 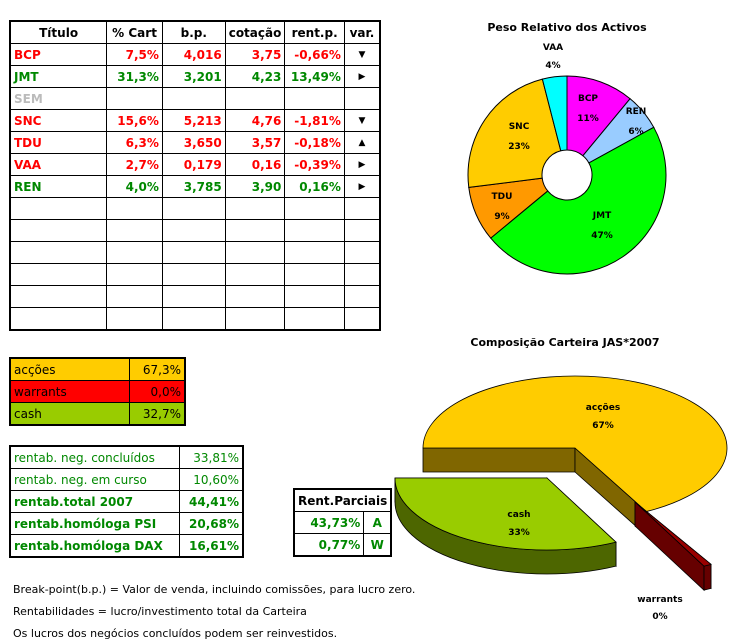 I want to click on return-row: rentab.homóloga DAX 16,61%, so click(x=126, y=546).